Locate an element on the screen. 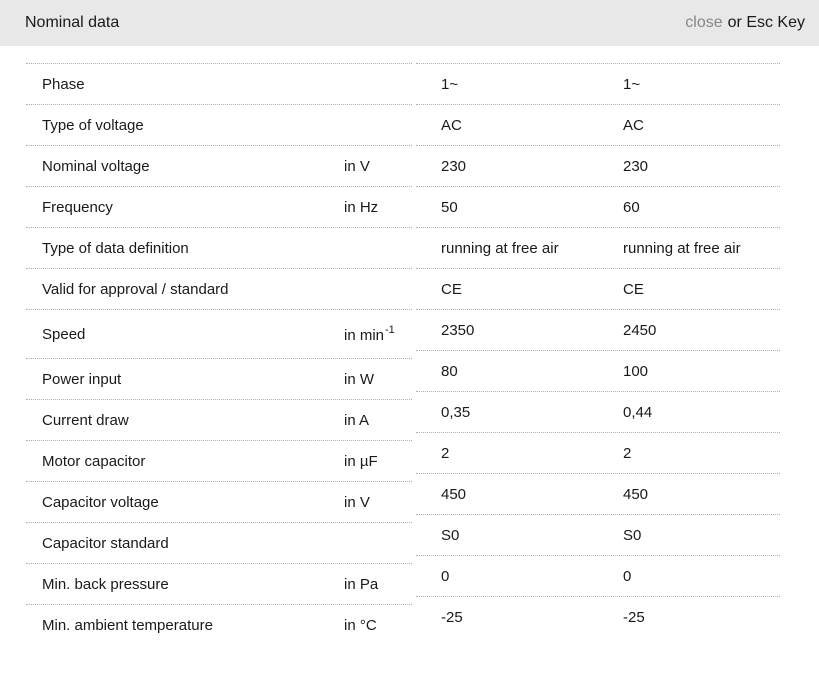 The width and height of the screenshot is (819, 683). table-row: Nominal voltage in V is located at coordinates (219, 166).